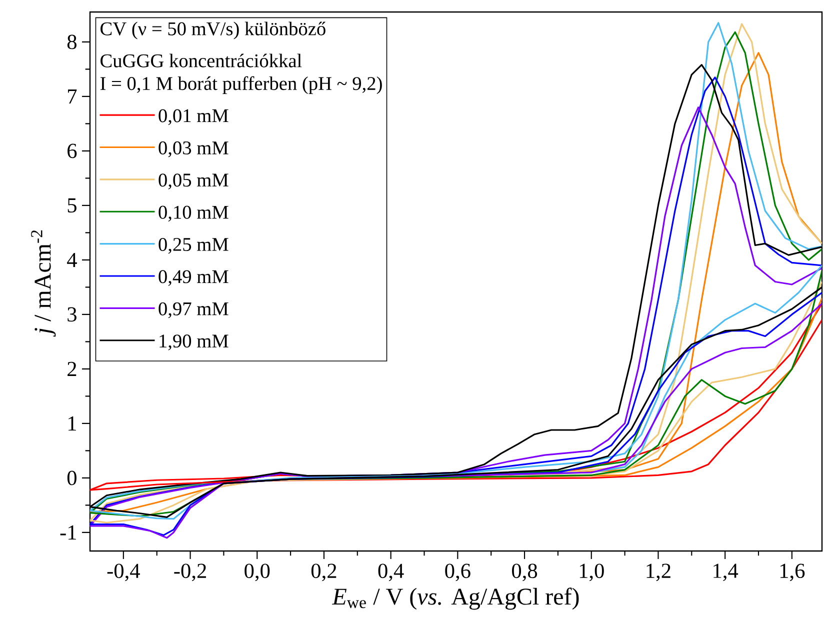  Describe the element at coordinates (525, 573) in the screenshot. I see `x-tick-label: 0,8` at that location.